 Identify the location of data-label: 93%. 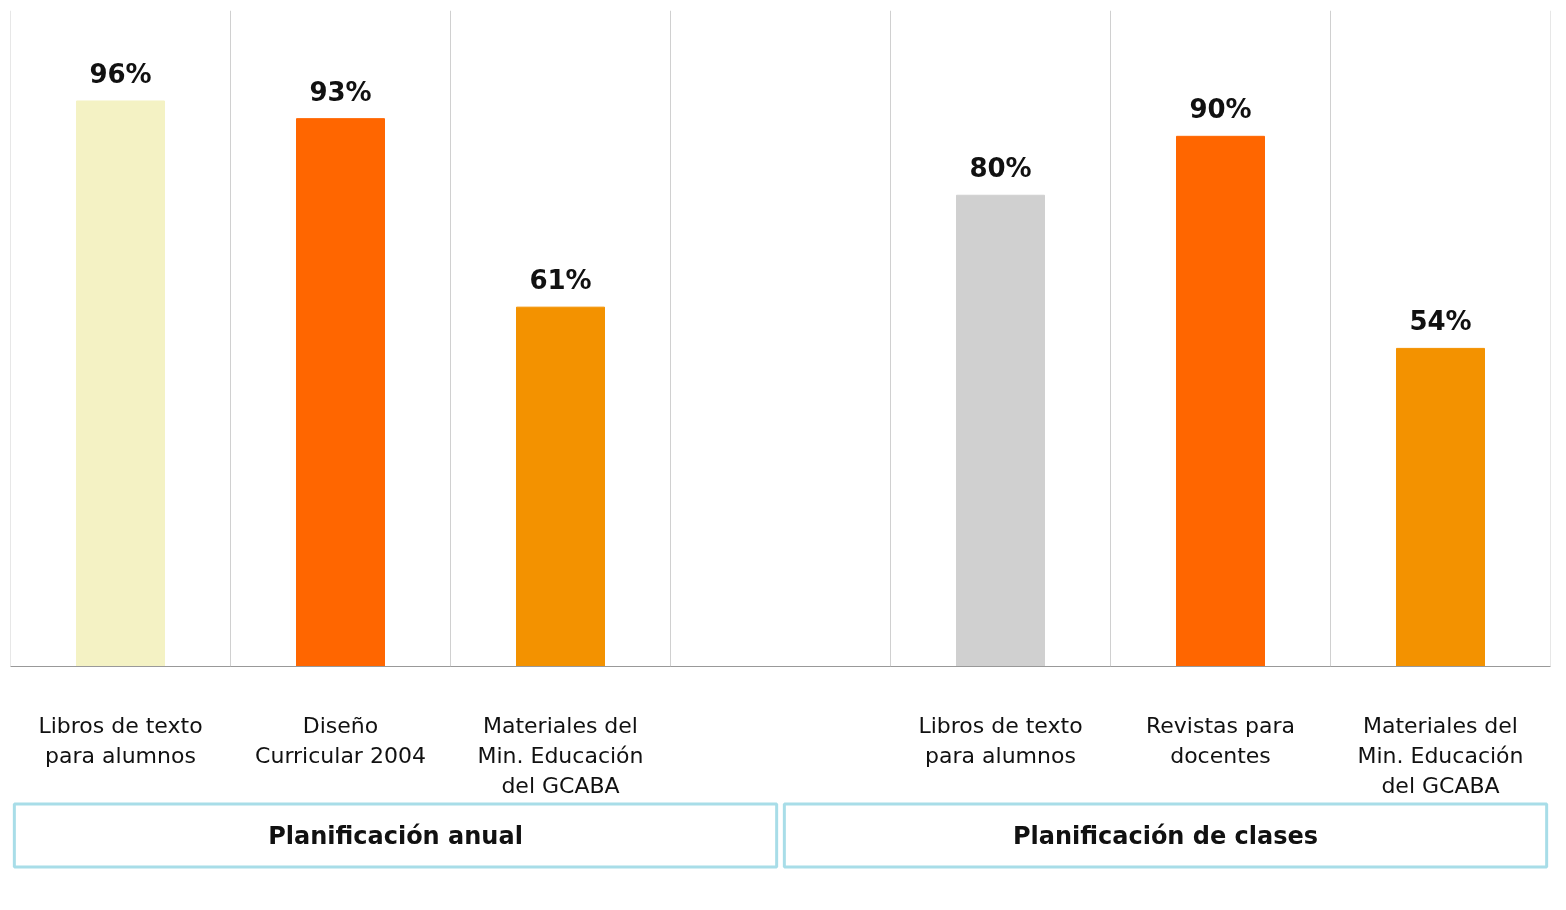
(340, 91).